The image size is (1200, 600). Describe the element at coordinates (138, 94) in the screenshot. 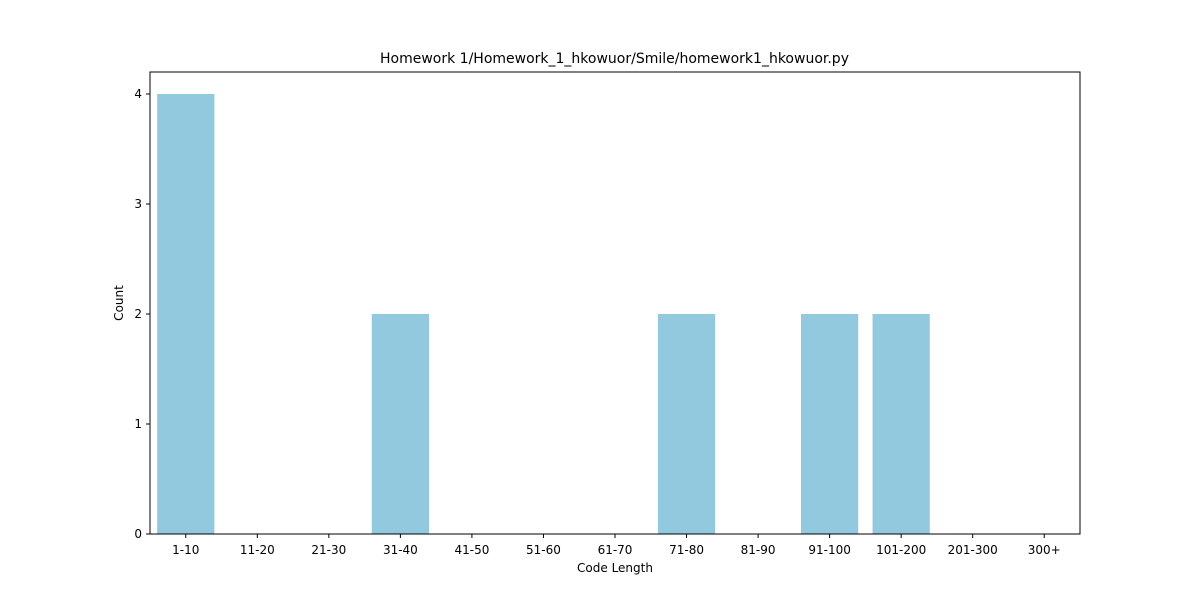

I see `y-tick-label: 4` at that location.